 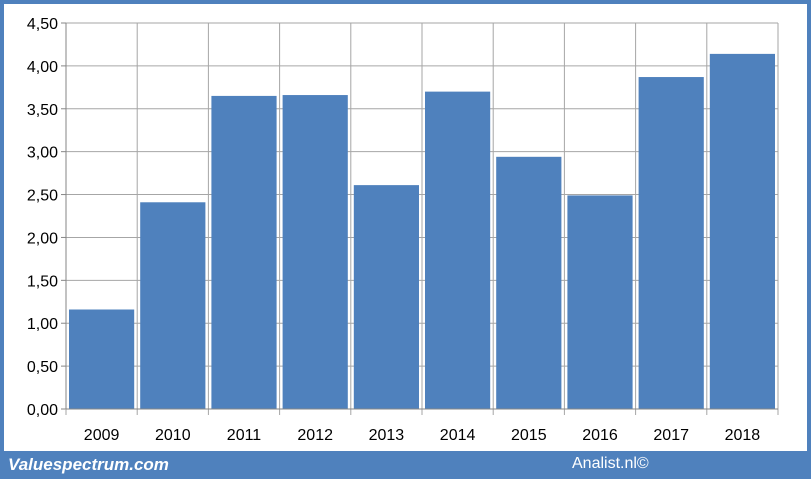 I want to click on y-tick-label: 4,50, so click(x=42, y=24).